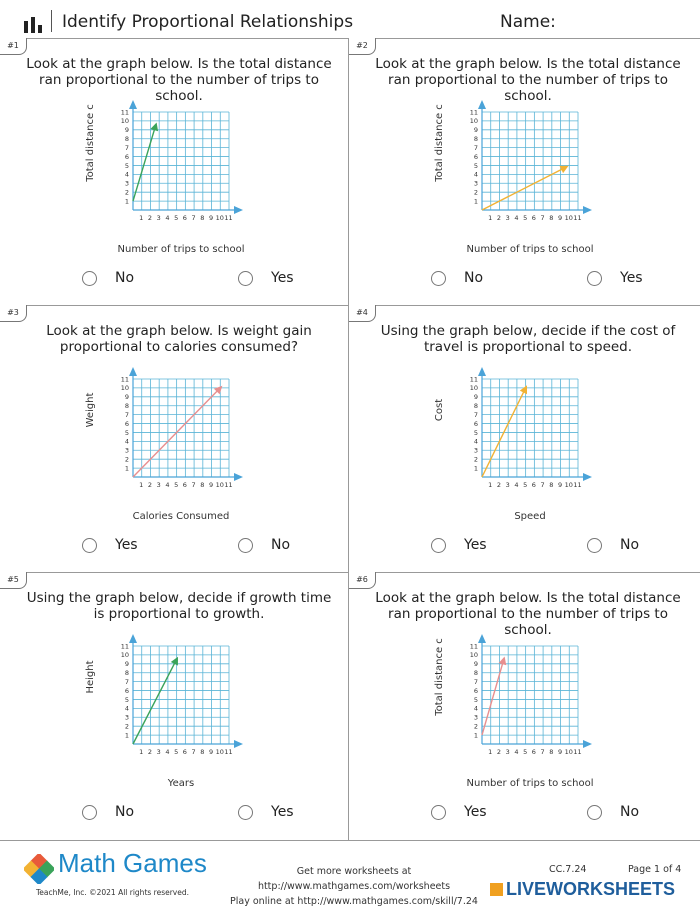 The height and width of the screenshot is (909, 700). Describe the element at coordinates (90, 676) in the screenshot. I see `y-axis-label: Height` at that location.